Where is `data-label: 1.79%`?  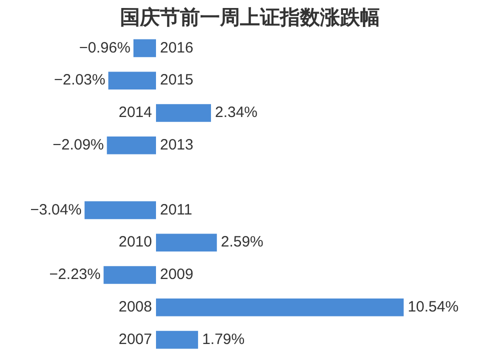 data-label: 1.79% is located at coordinates (223, 339).